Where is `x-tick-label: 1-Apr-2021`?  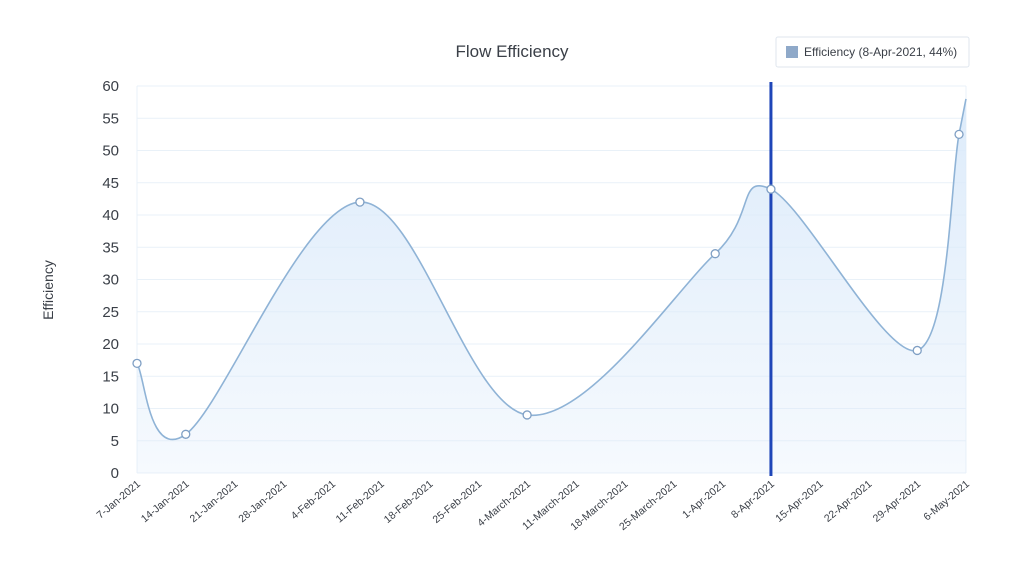
x-tick-label: 1-Apr-2021 is located at coordinates (704, 499).